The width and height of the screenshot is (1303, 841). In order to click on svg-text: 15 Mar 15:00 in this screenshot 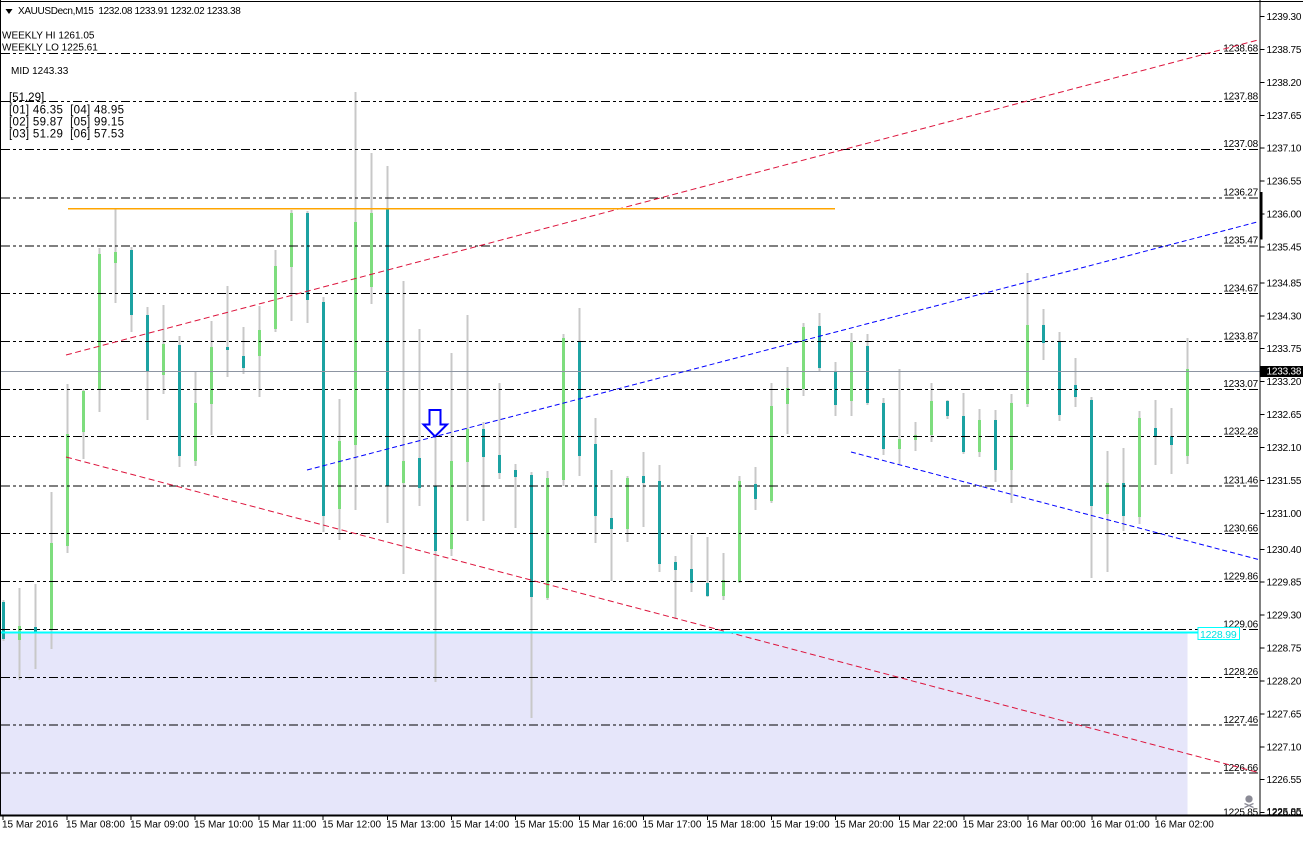, I will do `click(543, 825)`.